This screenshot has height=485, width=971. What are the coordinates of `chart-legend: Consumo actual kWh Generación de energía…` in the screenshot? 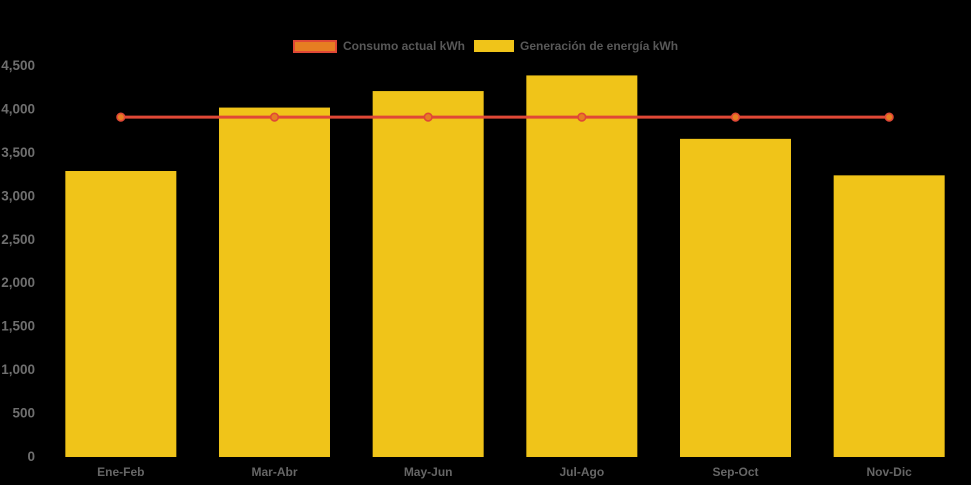 It's located at (485, 46).